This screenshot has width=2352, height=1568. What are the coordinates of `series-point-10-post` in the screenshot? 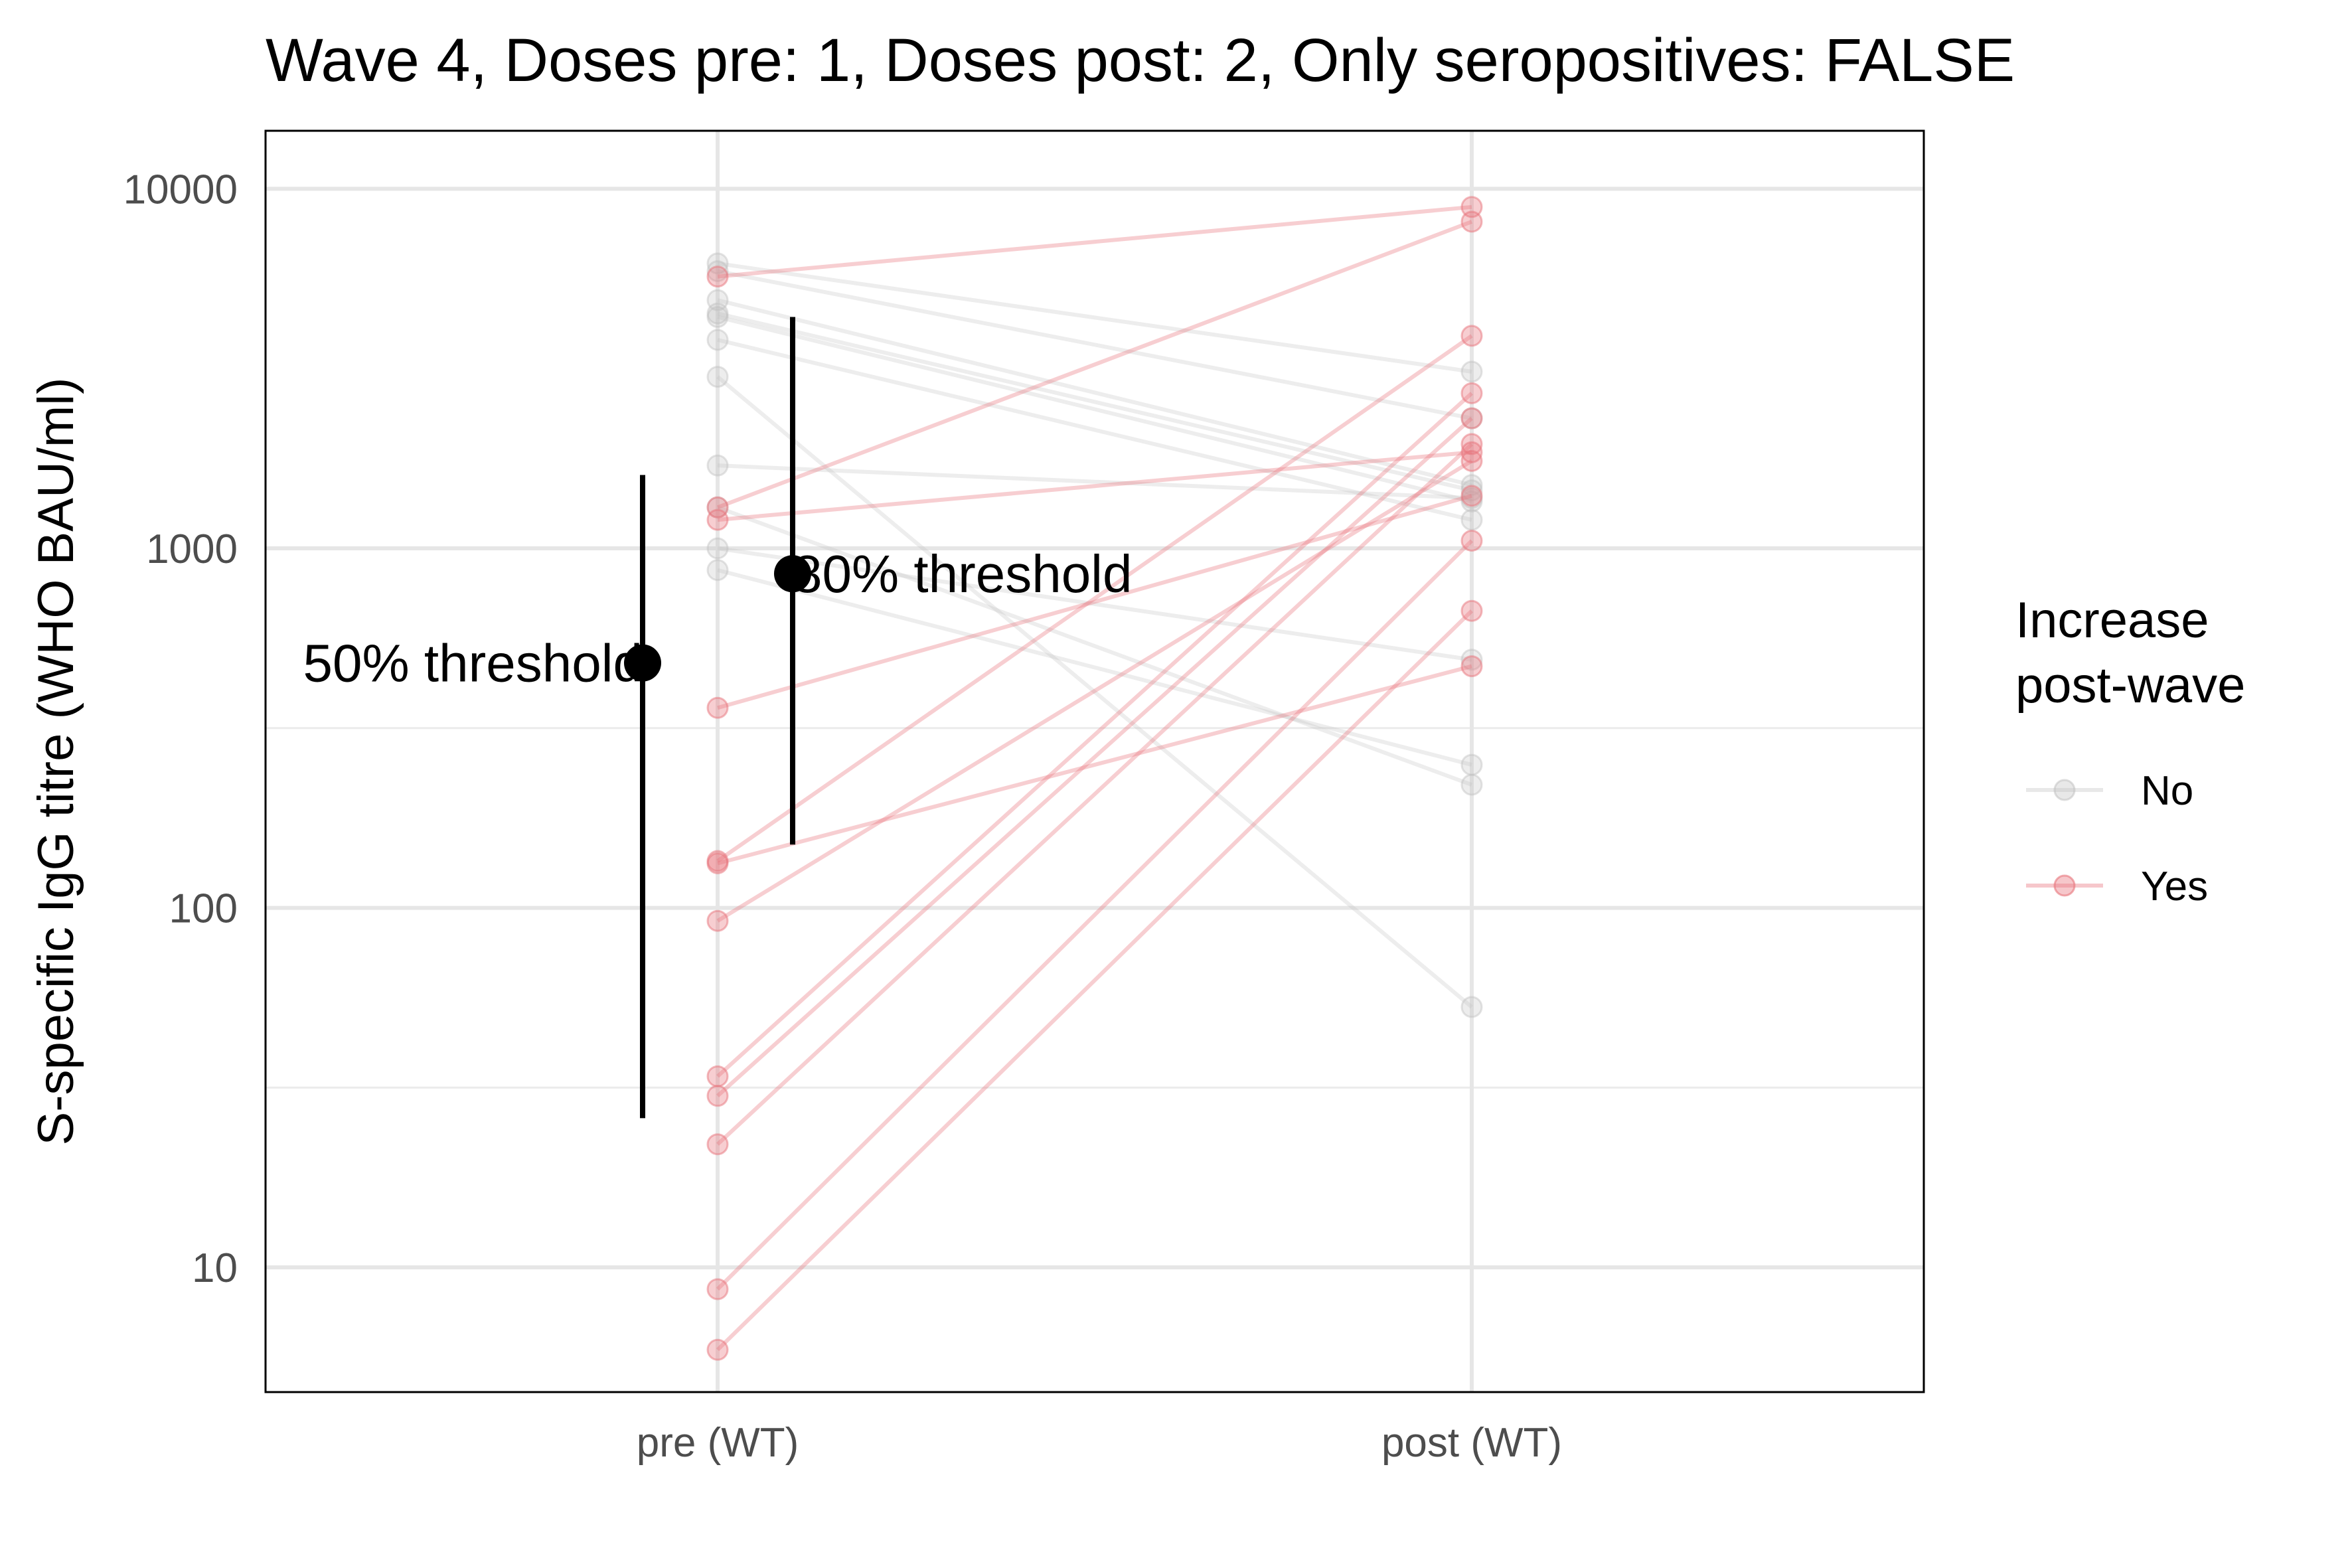 It's located at (1471, 785).